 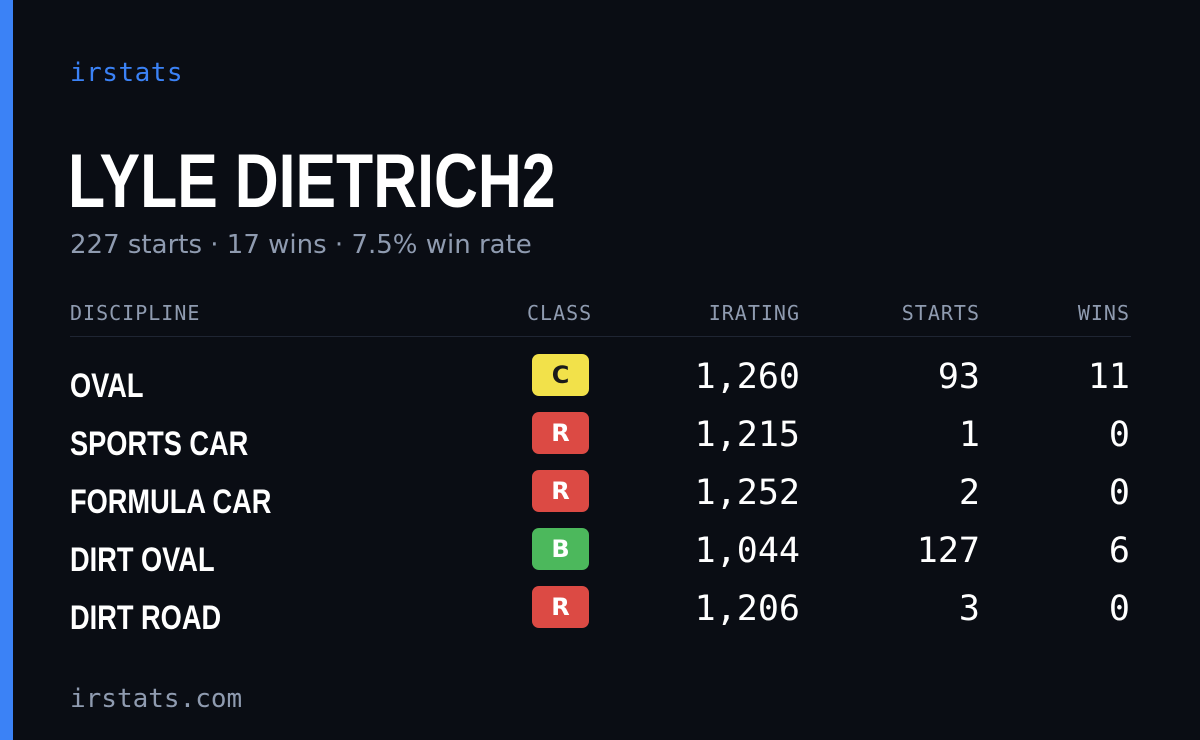 I want to click on brand-logo-text: irstats, so click(x=127, y=73).